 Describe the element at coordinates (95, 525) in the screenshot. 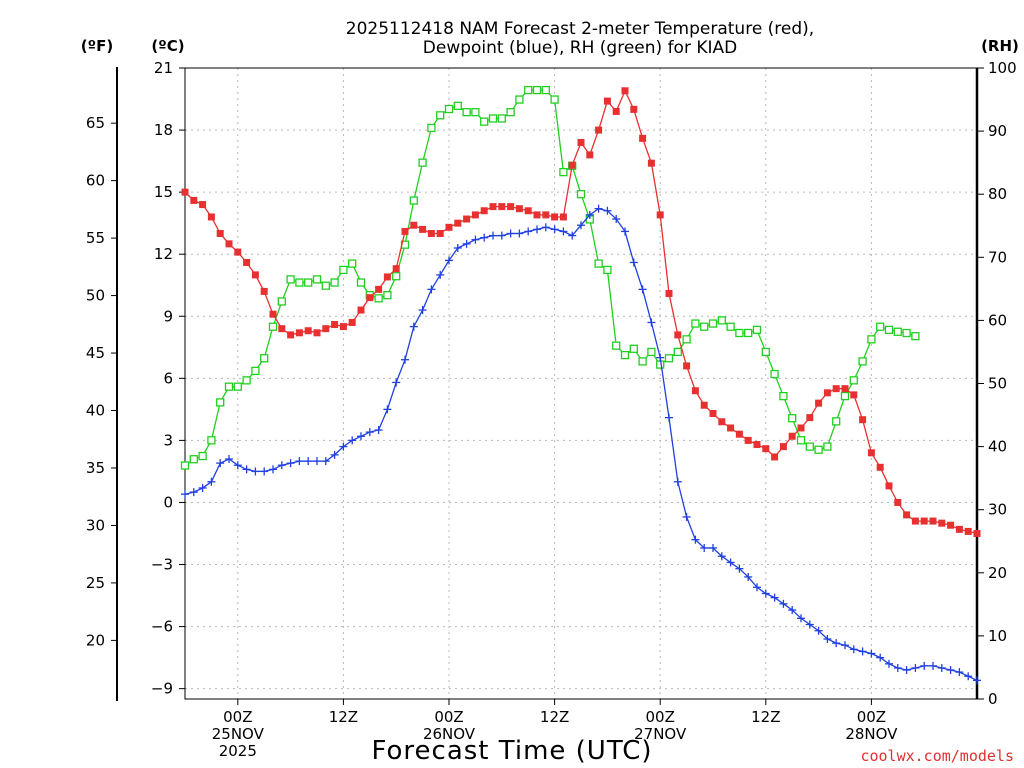

I see `fahrenheit-tick-label: 30` at that location.